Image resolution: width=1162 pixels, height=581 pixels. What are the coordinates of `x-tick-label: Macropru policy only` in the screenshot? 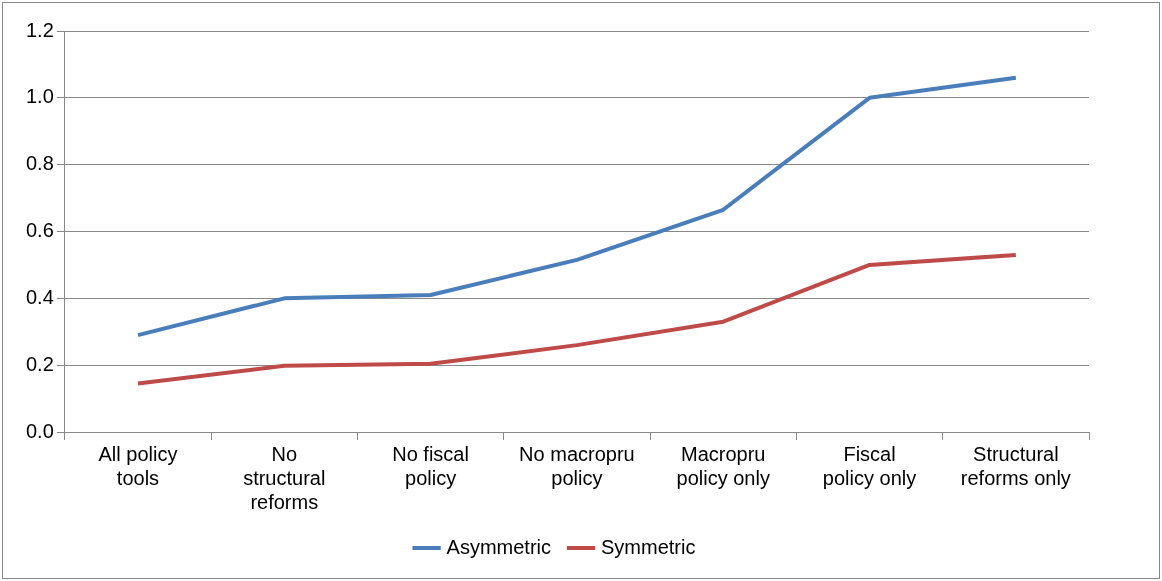 It's located at (723, 465).